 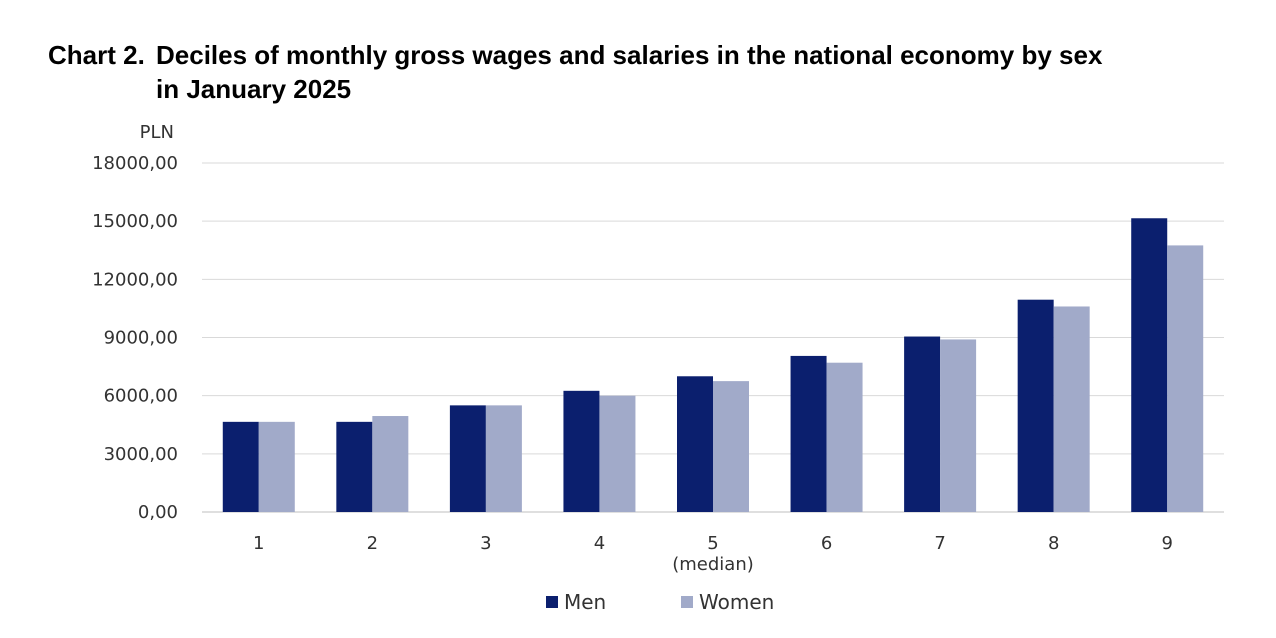 What do you see at coordinates (599, 543) in the screenshot?
I see `x-tick-label: 4` at bounding box center [599, 543].